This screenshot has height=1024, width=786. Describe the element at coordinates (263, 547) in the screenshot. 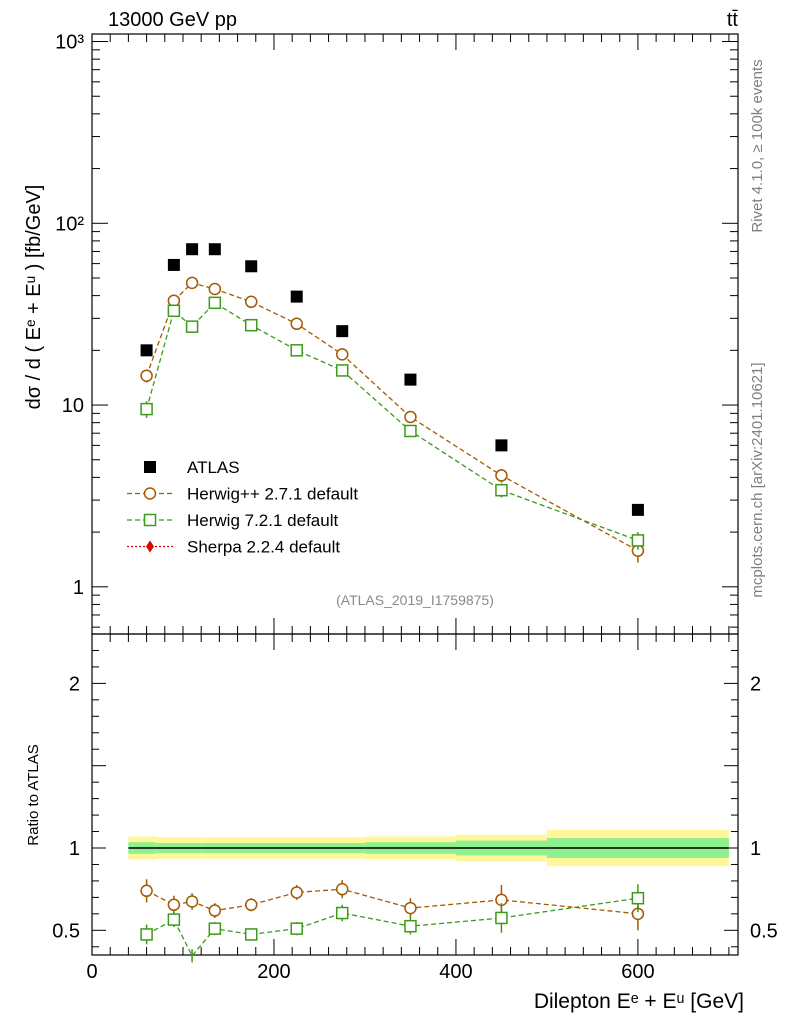

I see `legend-label: Sherpa 2.2.4 default` at that location.